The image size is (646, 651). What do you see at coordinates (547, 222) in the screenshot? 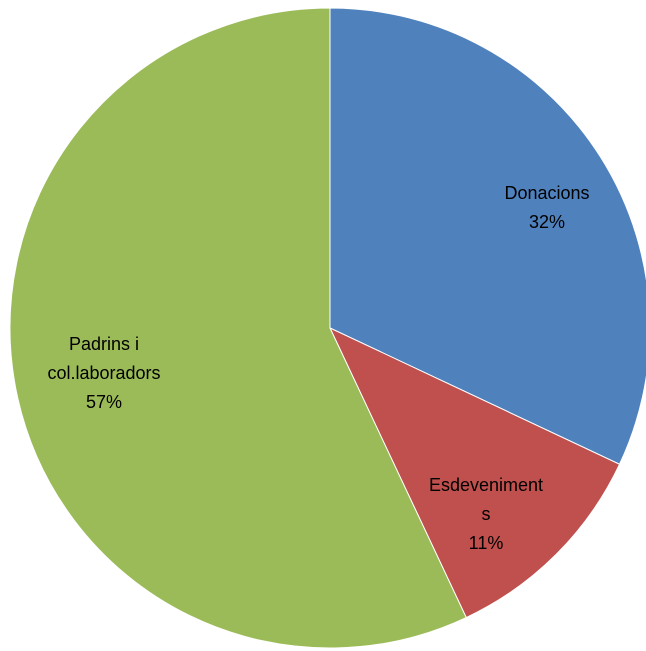
I see `slice-percent-0: 32%` at bounding box center [547, 222].